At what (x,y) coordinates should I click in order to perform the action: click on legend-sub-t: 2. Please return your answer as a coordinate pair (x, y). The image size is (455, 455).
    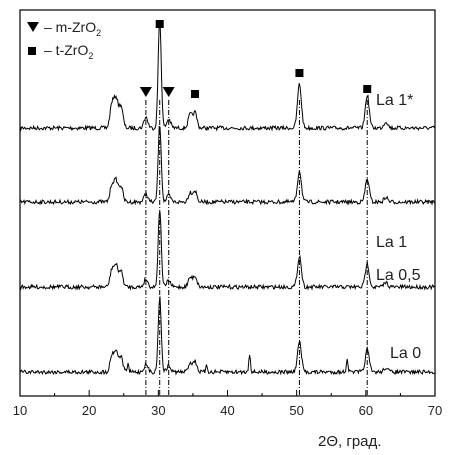
    Looking at the image, I should click on (90, 56).